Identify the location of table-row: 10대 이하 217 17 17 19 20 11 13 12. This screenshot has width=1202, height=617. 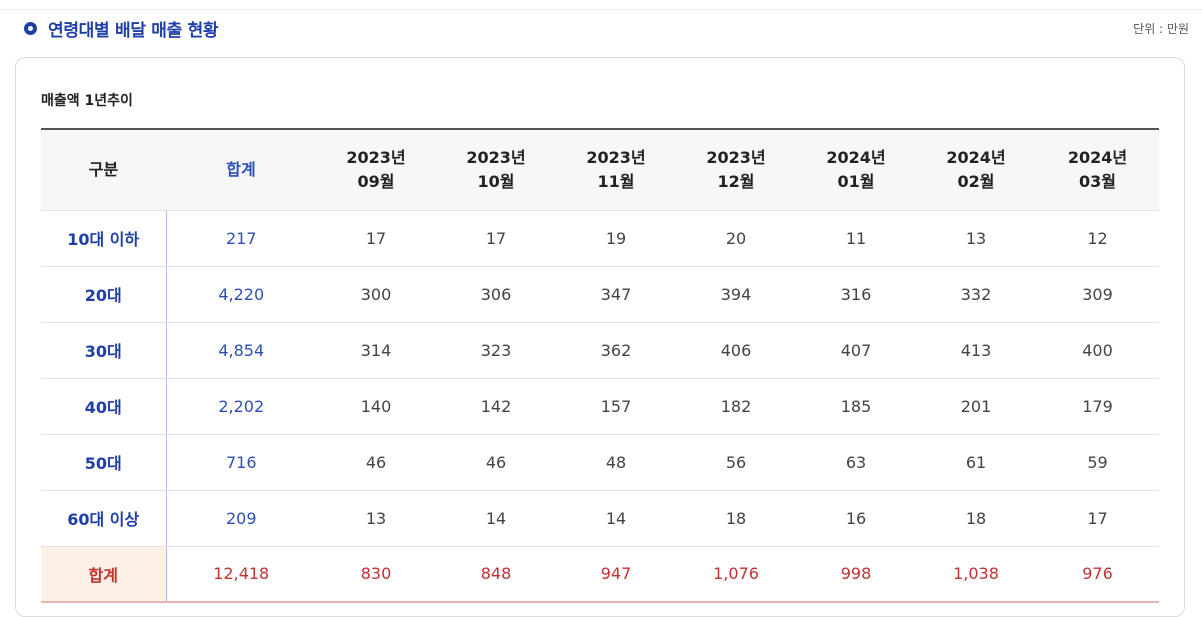
(600, 238).